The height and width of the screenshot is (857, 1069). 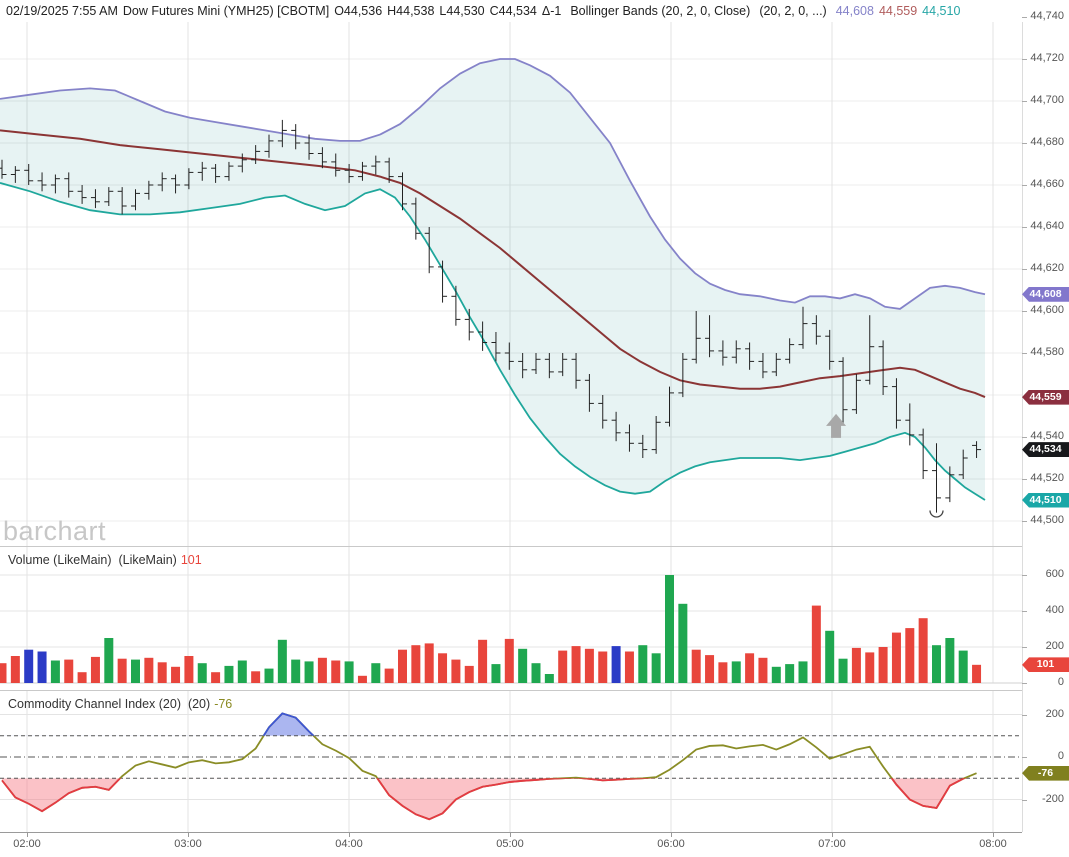 What do you see at coordinates (223, 704) in the screenshot?
I see `cci-panel-value: -76` at bounding box center [223, 704].